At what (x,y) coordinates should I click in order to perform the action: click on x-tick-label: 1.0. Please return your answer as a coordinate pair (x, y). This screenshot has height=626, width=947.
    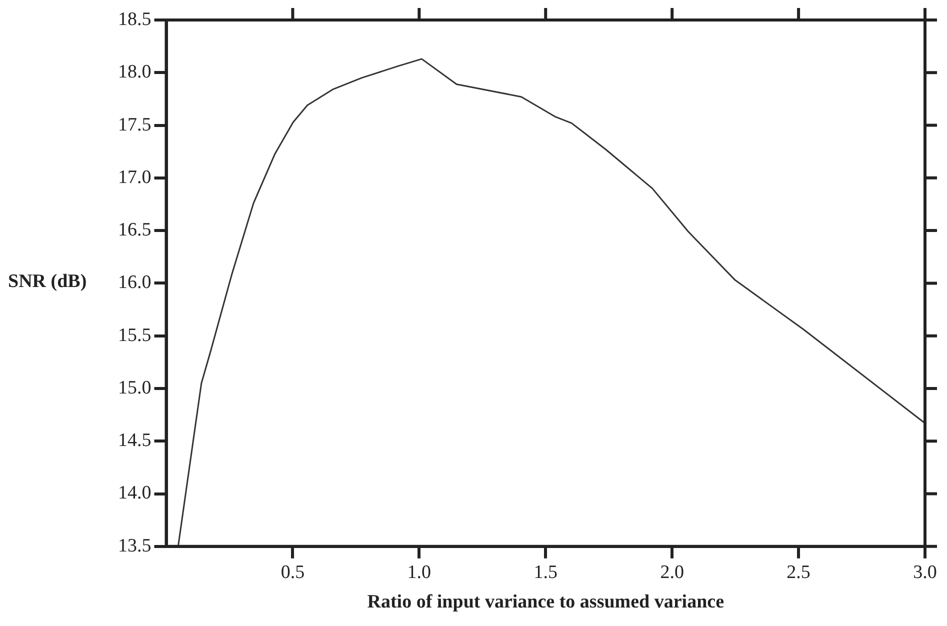
    Looking at the image, I should click on (419, 572).